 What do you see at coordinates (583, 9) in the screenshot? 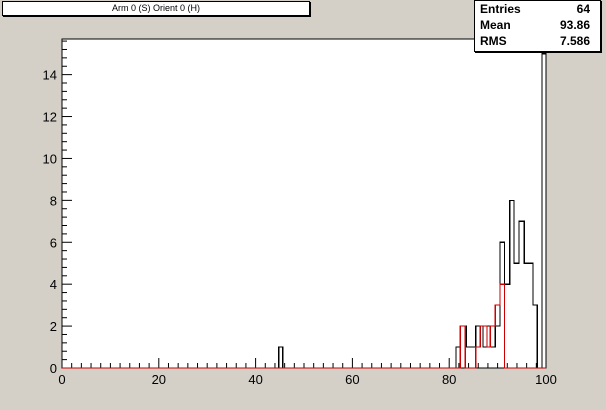
I see `stats-value: 64` at bounding box center [583, 9].